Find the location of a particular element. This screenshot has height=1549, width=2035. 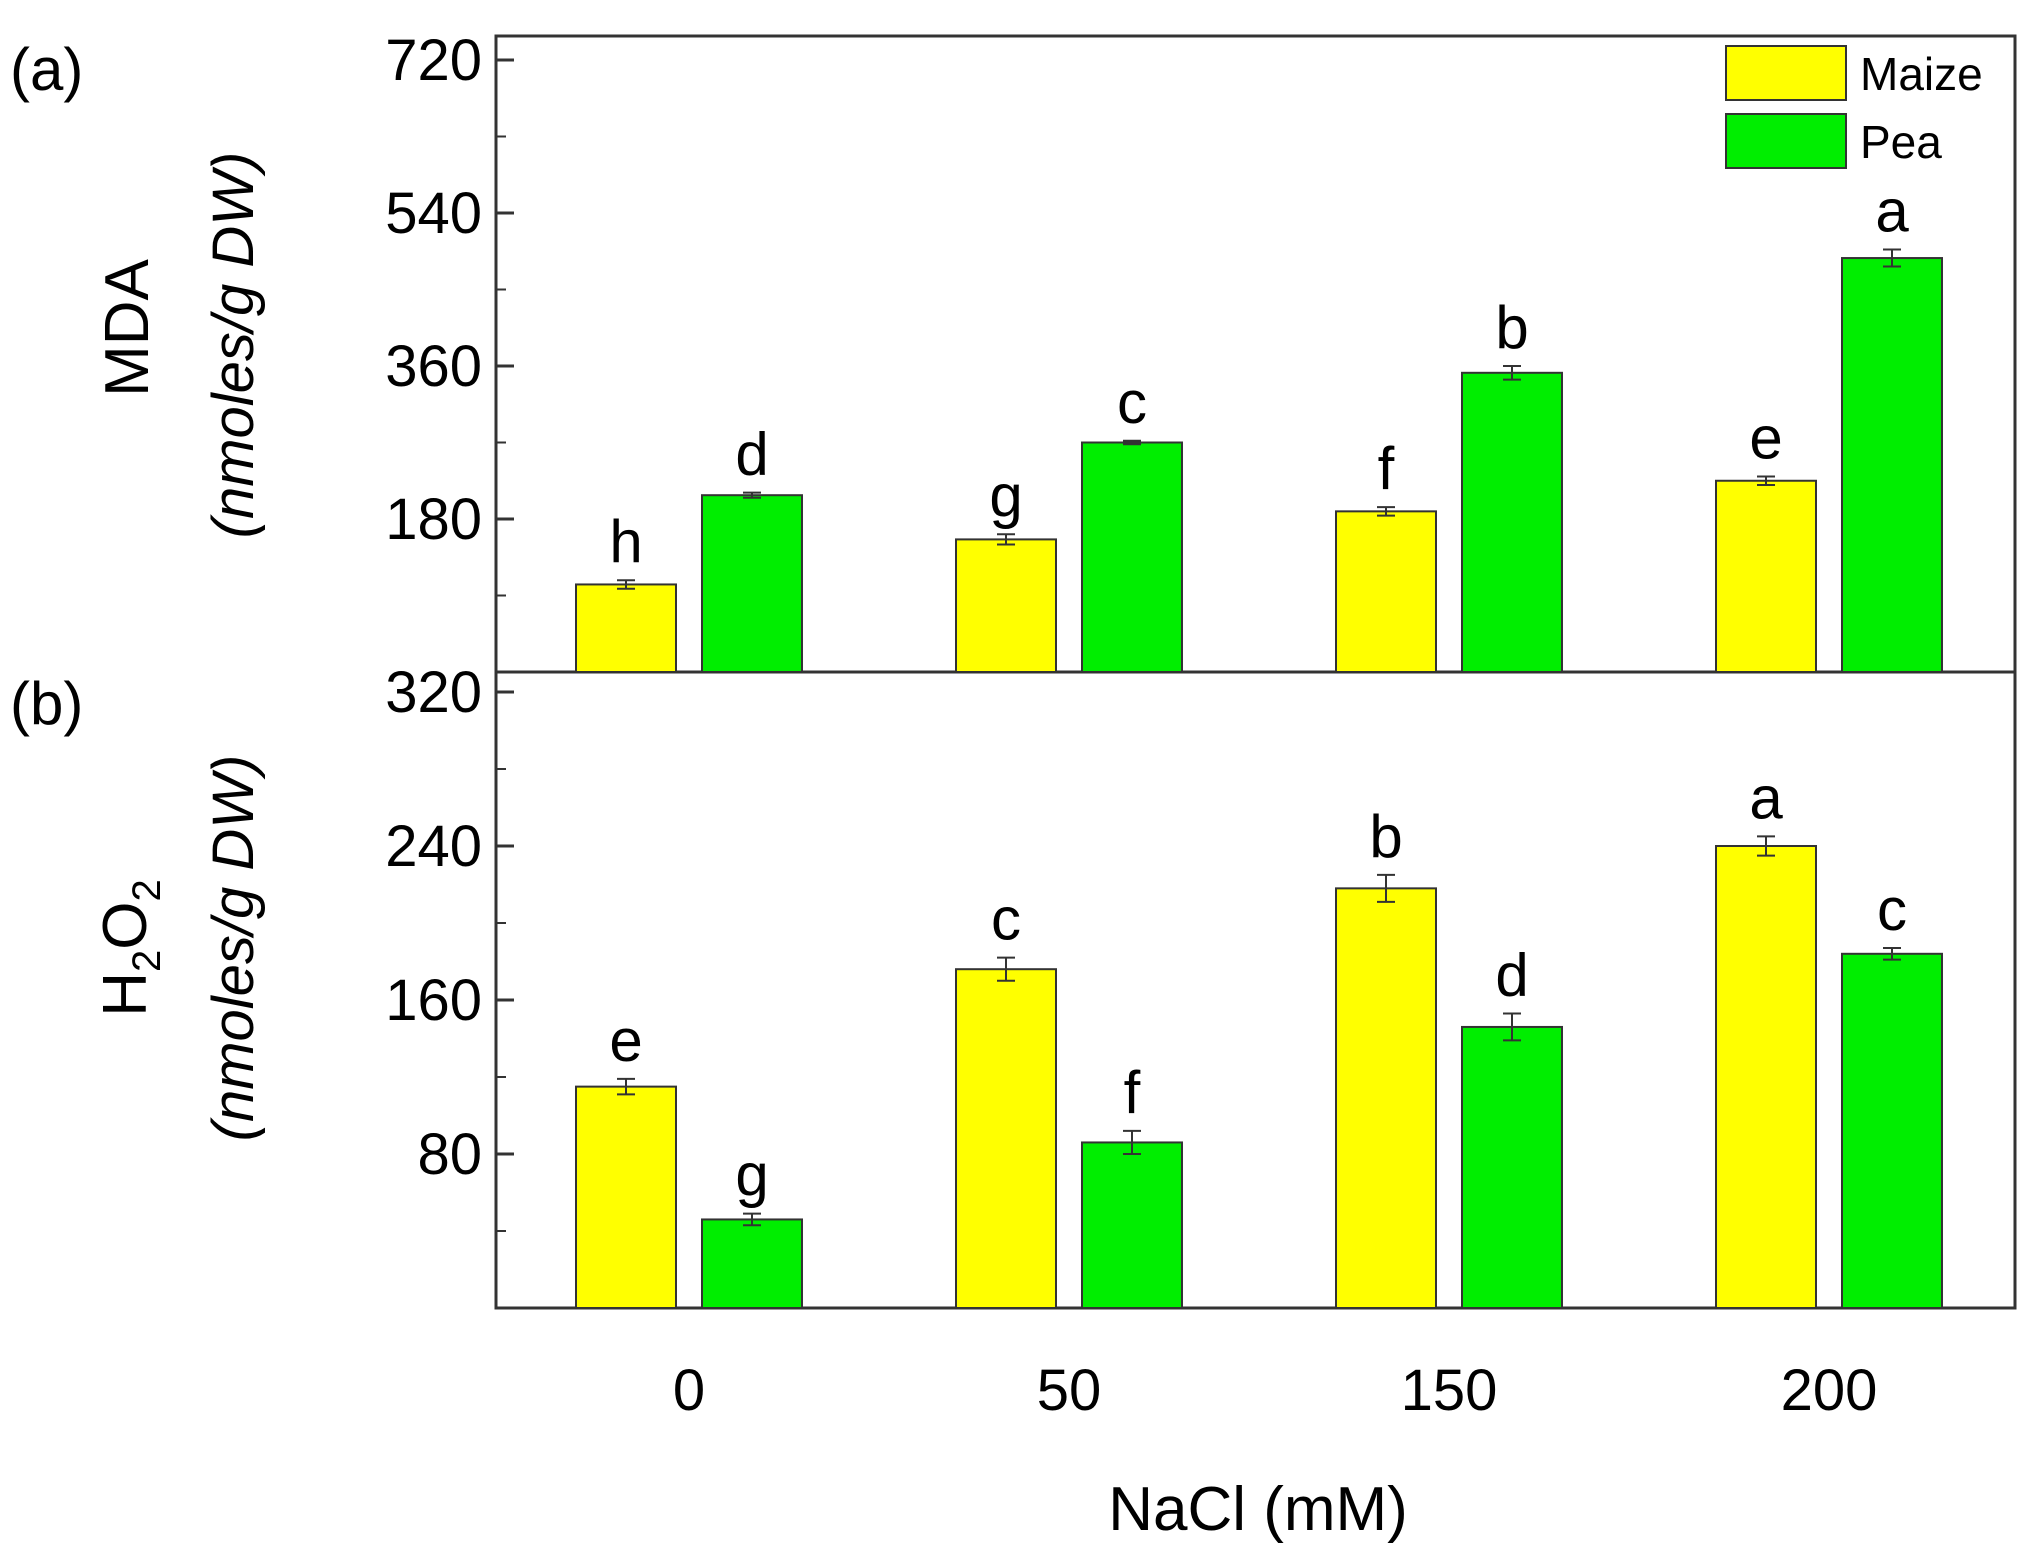

panel-a-ytick-label: 180 is located at coordinates (433, 519).